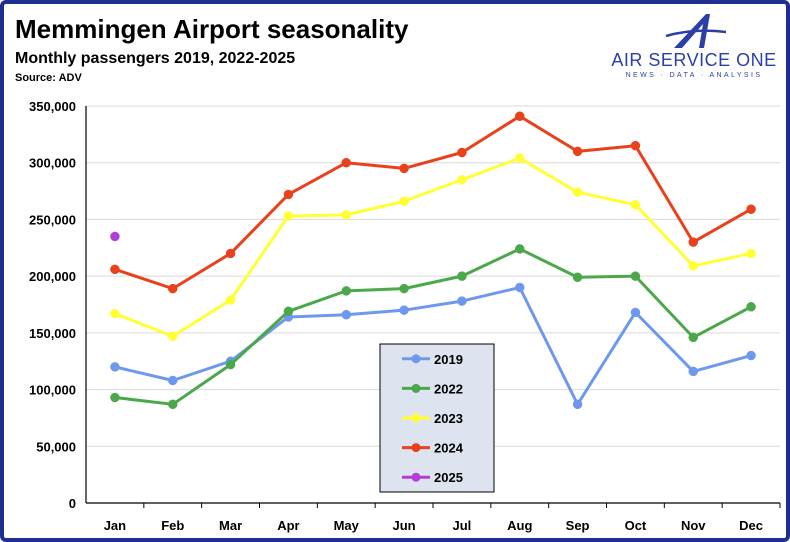 The image size is (790, 542). Describe the element at coordinates (155, 58) in the screenshot. I see `chart-subtitle: Monthly passengers 2019, 2022-2025` at that location.